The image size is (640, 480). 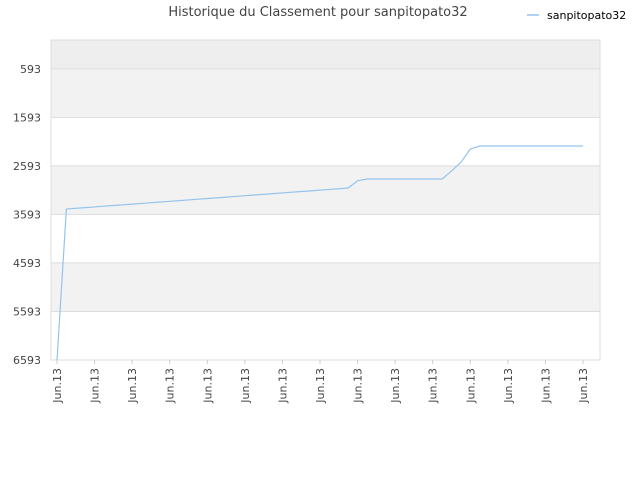 I want to click on legend-label: sanpitopato32, so click(x=586, y=15).